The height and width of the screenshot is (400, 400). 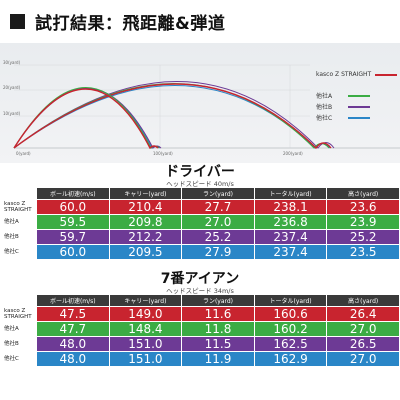 I want to click on table-cell: 27.9, so click(x=218, y=252).